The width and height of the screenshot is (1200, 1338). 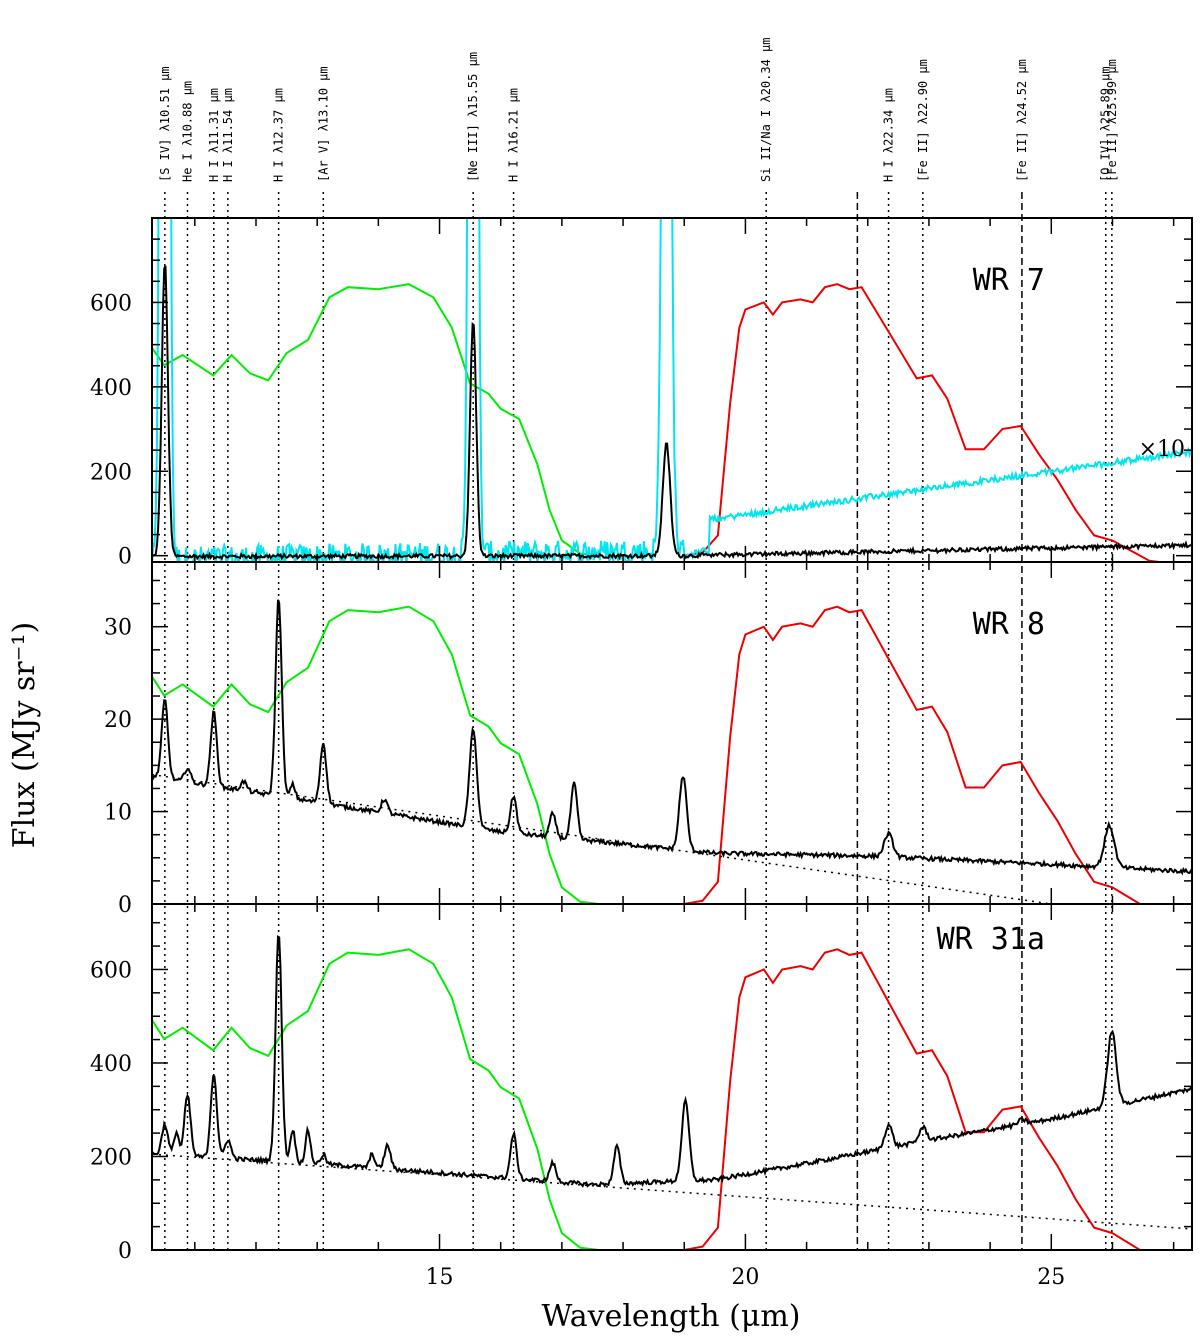 I want to click on panel-name: WR 7, so click(x=1009, y=280).